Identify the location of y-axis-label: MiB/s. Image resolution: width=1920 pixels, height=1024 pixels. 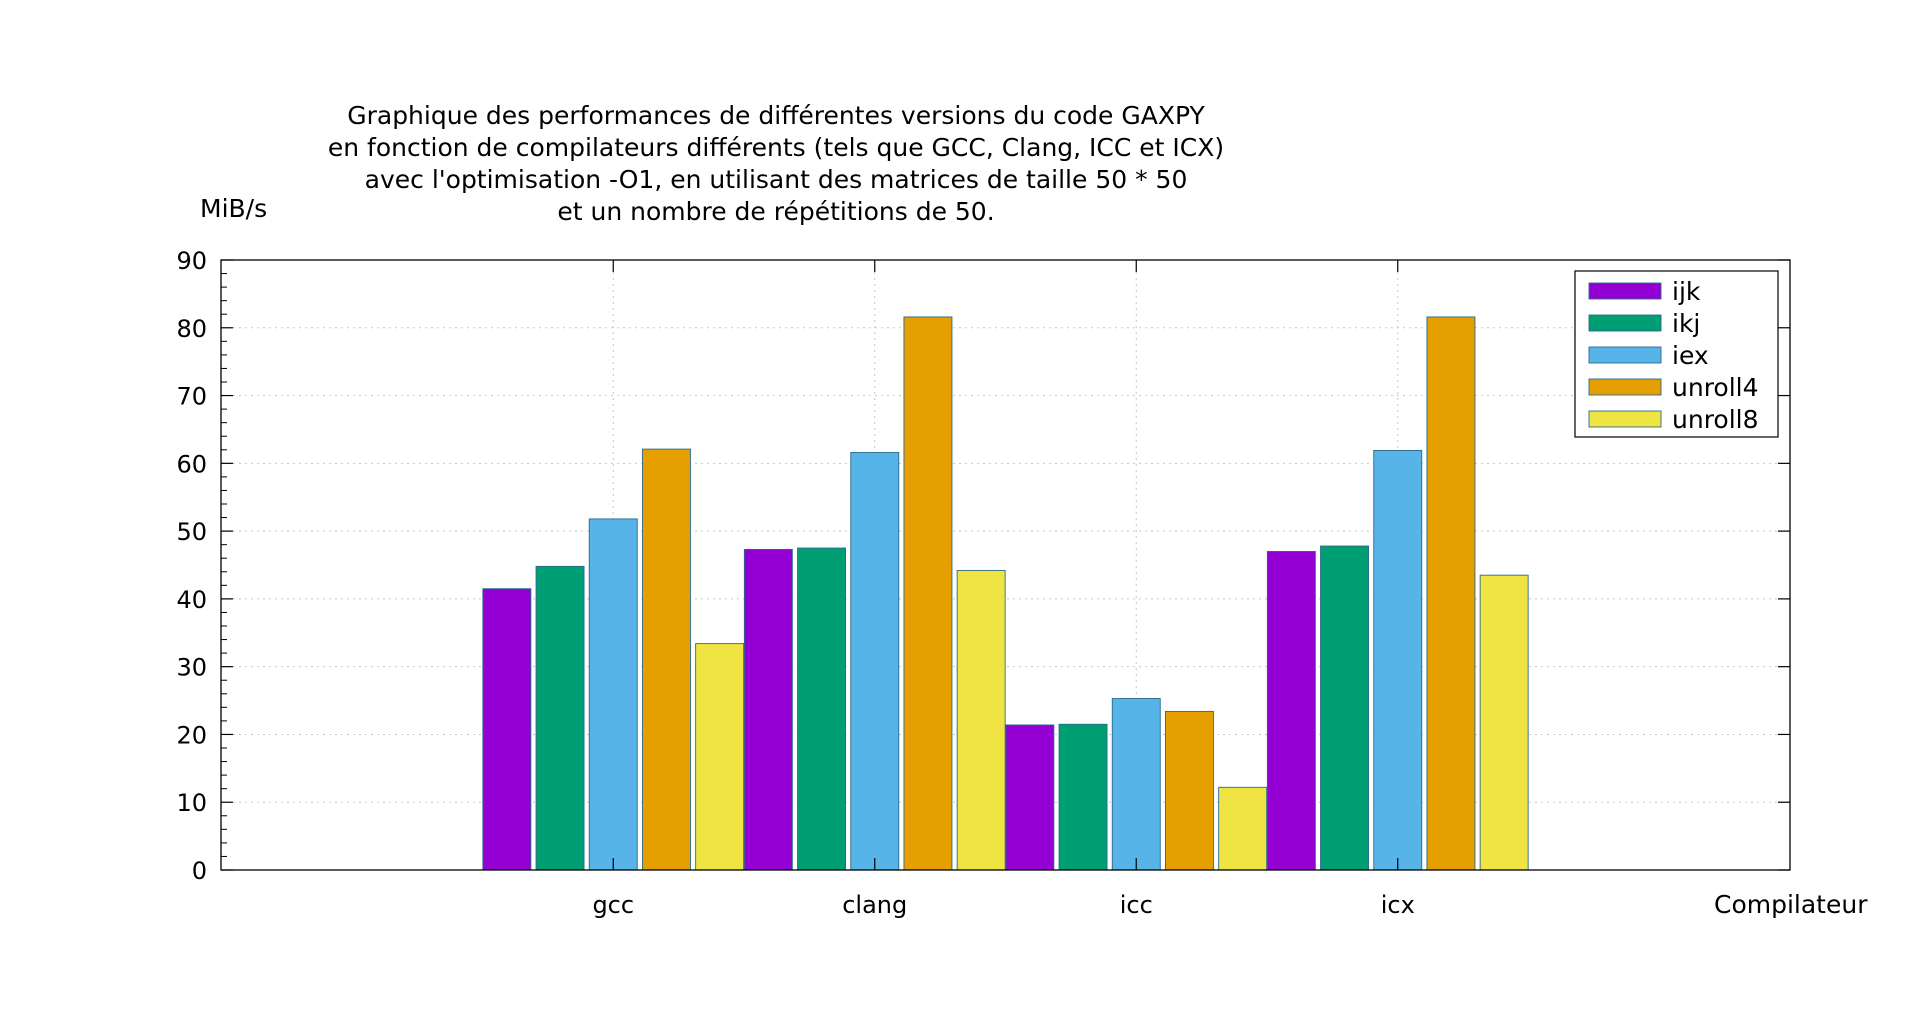
(233, 208).